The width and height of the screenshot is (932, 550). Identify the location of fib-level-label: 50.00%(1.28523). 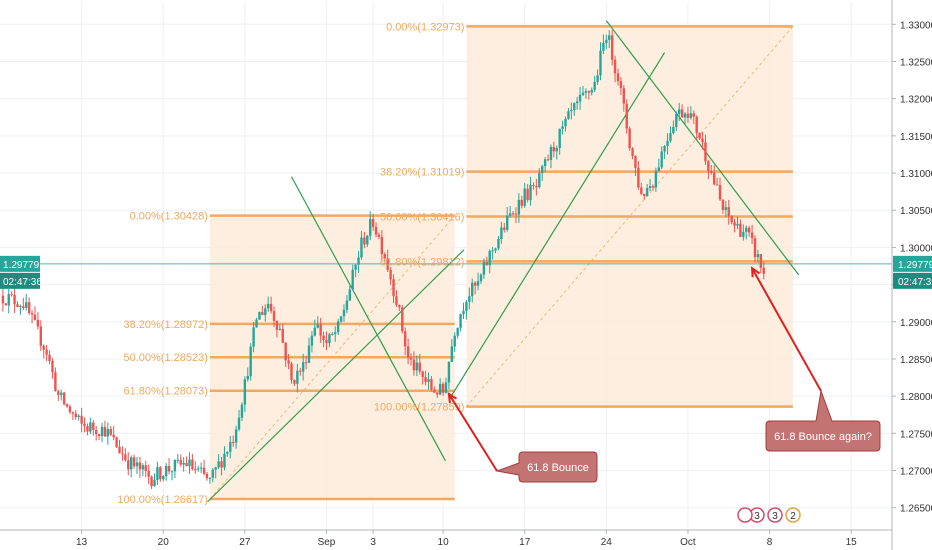
(165, 358).